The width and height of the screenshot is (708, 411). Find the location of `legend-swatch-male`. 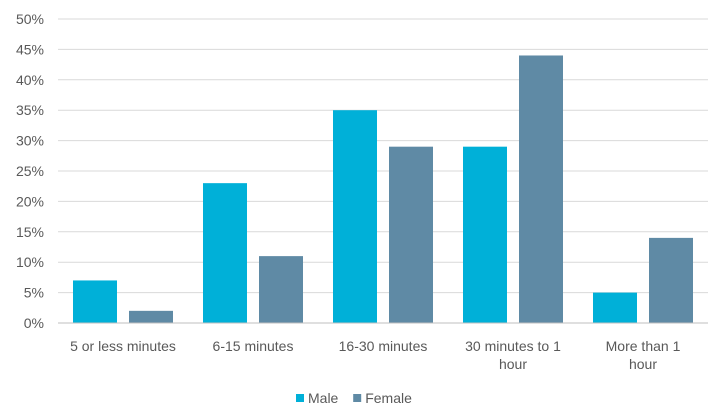

legend-swatch-male is located at coordinates (300, 398).